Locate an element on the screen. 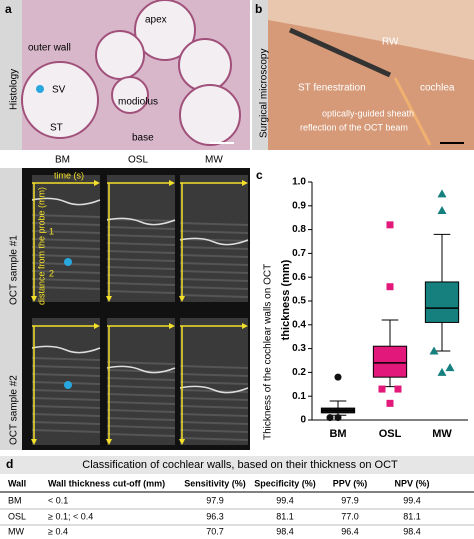 The image size is (474, 539). table-cell: 81.1 is located at coordinates (285, 516).